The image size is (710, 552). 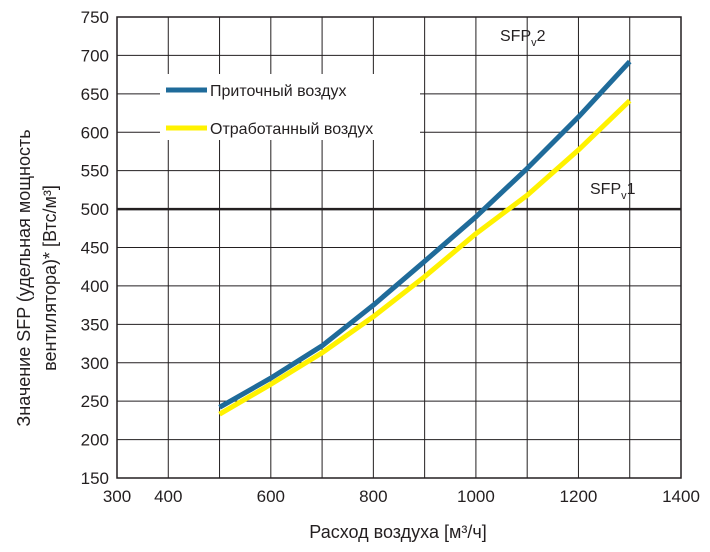 What do you see at coordinates (95, 363) in the screenshot?
I see `y-tick-label-300: 300` at bounding box center [95, 363].